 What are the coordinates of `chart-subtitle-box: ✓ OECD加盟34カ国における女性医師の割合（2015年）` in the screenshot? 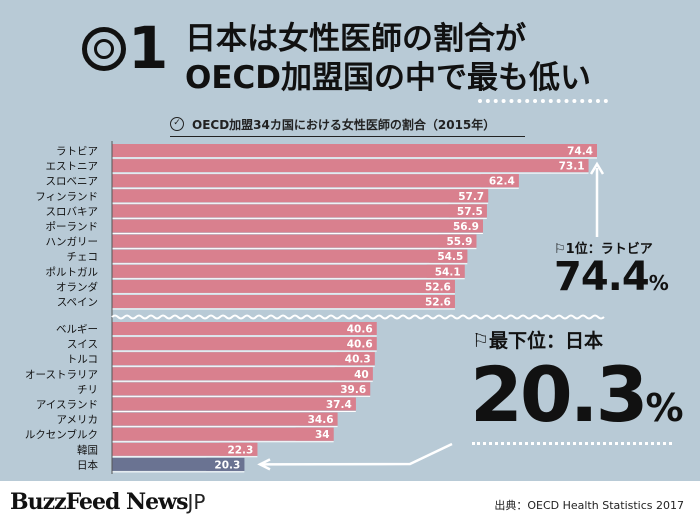 It's located at (347, 126).